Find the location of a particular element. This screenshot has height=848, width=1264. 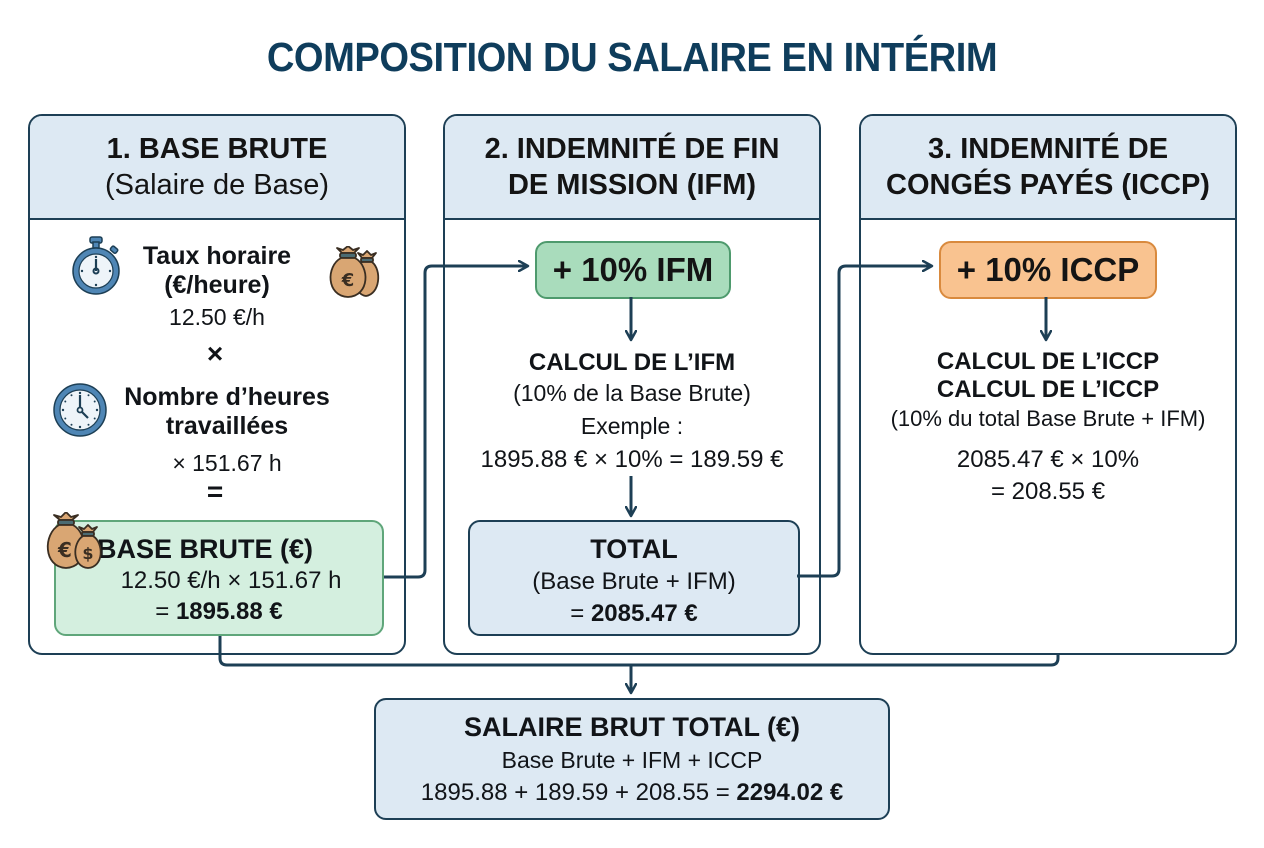

rate-value: 12.50 €/h is located at coordinates (217, 317).